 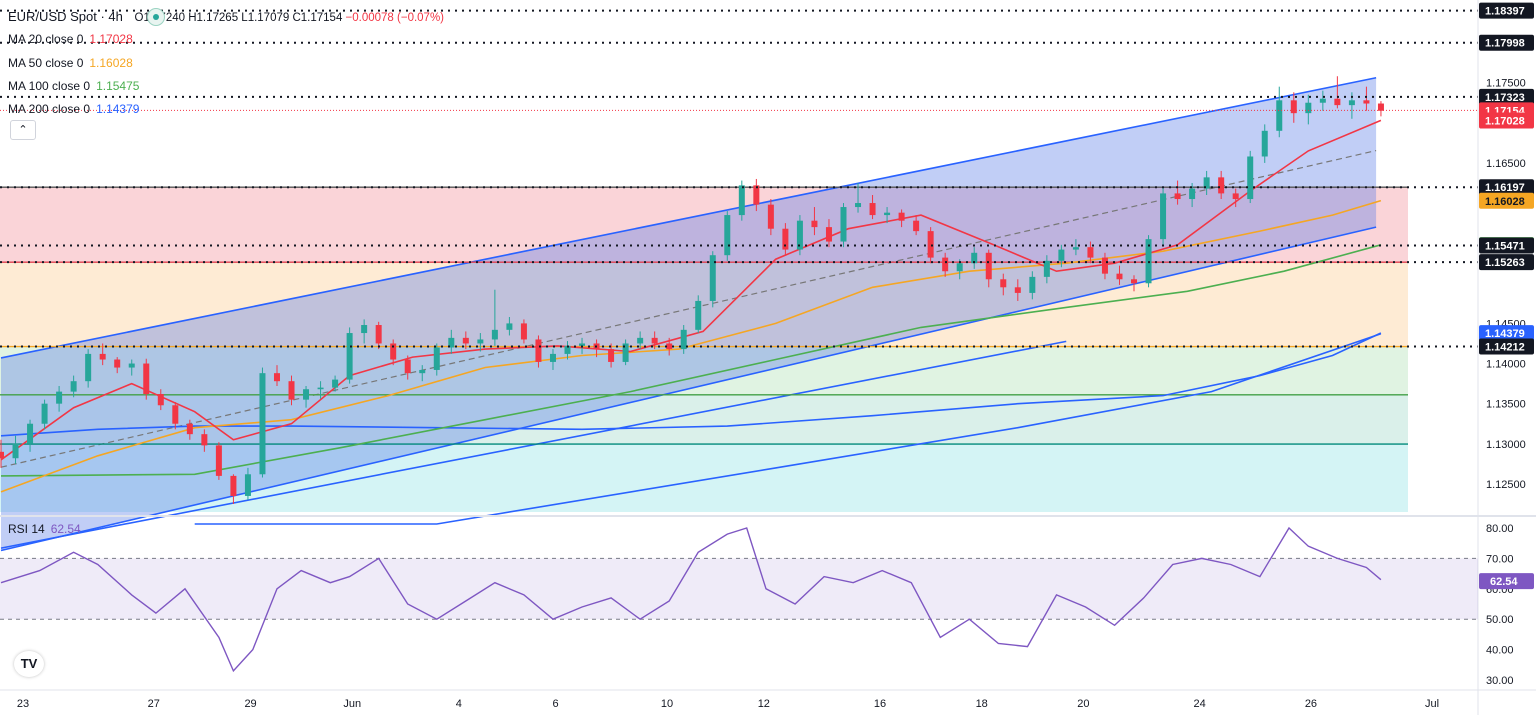 I want to click on legend-ma20-label: MA 20 close 0, so click(x=46, y=39).